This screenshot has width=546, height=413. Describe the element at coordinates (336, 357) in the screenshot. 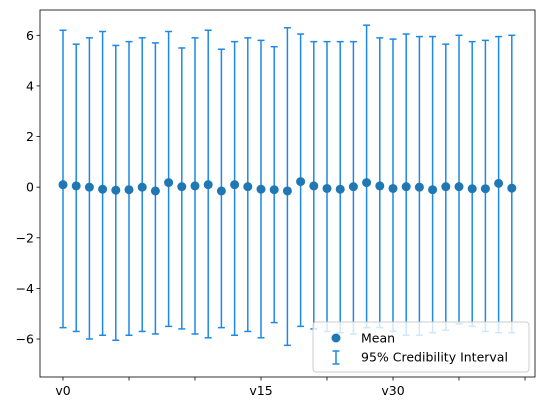

I see `legend-errorbar-marker` at that location.